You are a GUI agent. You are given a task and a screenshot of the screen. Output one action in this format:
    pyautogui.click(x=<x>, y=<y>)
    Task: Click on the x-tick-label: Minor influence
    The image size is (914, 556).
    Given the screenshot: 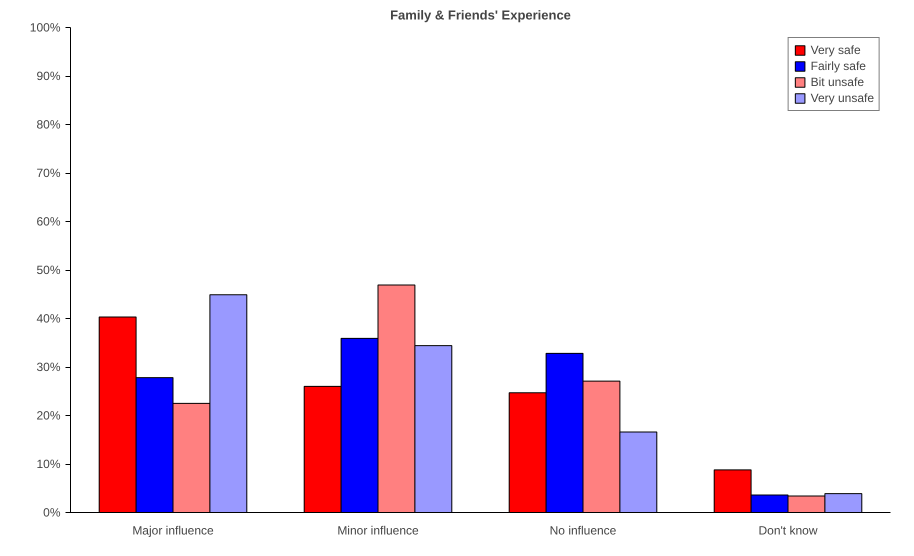 What is the action you would take?
    pyautogui.click(x=378, y=531)
    